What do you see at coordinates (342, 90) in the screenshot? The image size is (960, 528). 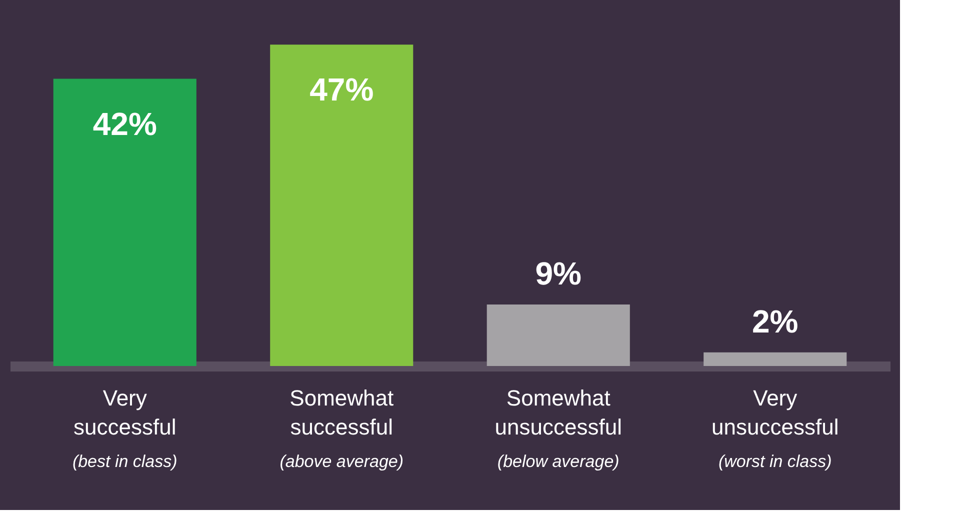 I see `data-label: 47%` at bounding box center [342, 90].